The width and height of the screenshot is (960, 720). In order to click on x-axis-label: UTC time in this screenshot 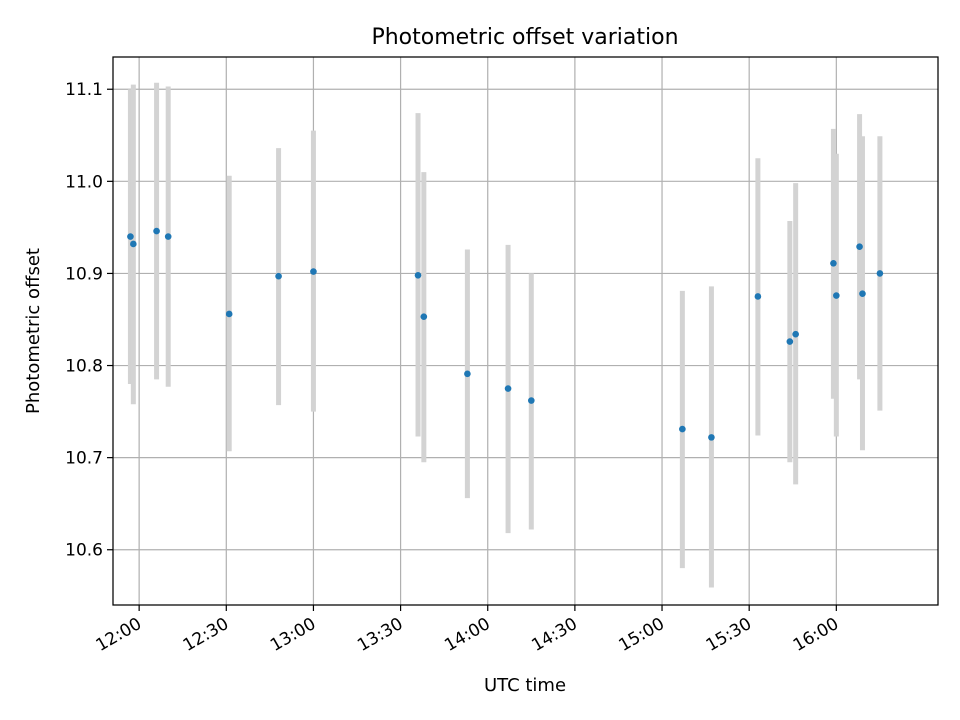, I will do `click(525, 685)`.